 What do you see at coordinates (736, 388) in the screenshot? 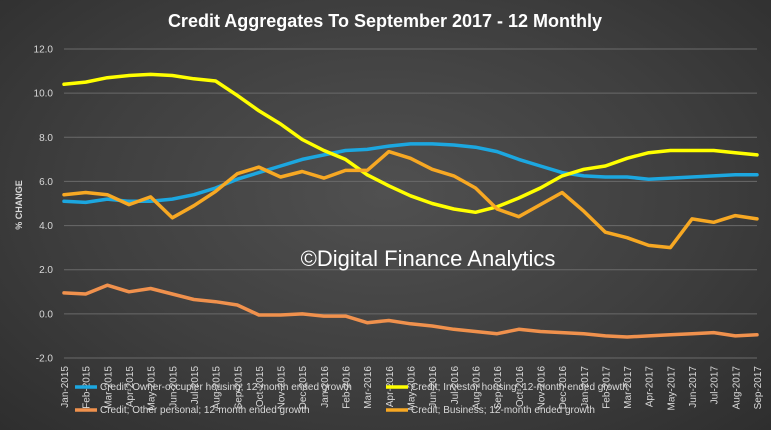
I see `x-tick-label: Aug-2017` at bounding box center [736, 388].